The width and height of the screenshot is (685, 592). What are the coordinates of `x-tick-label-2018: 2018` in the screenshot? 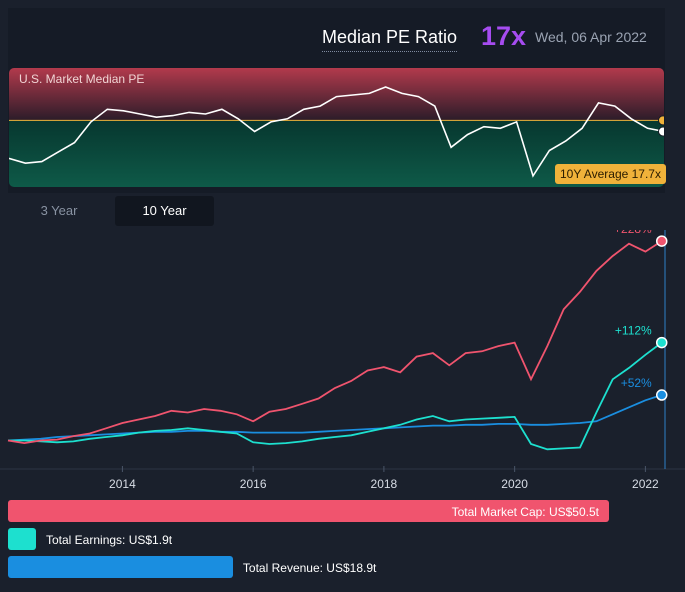 It's located at (384, 484).